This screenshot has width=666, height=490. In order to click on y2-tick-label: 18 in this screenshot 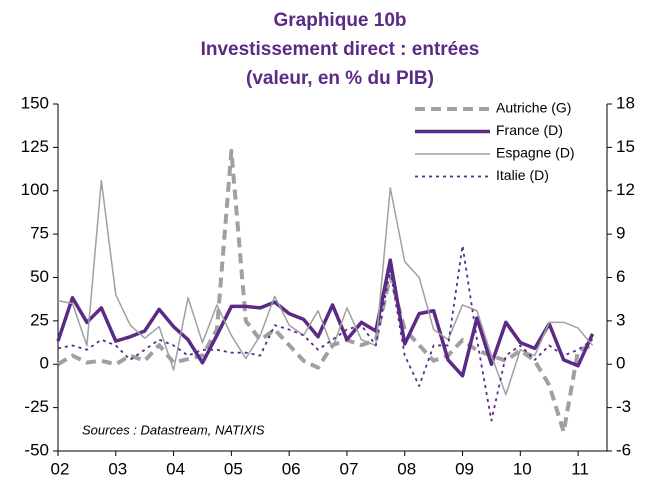, I will do `click(625, 102)`.